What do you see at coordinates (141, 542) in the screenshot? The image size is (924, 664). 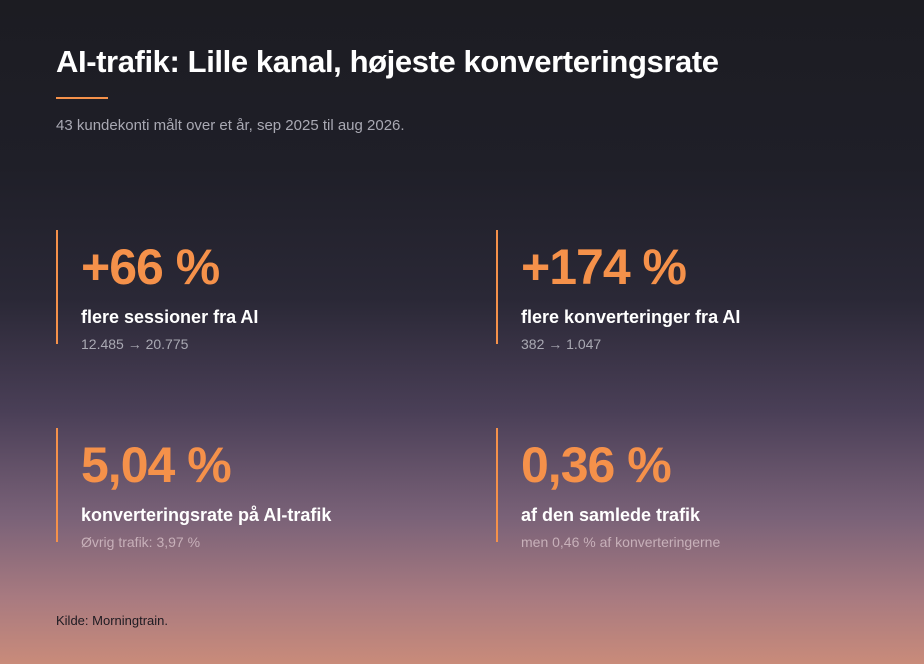 I see `stat-detail: Øvrig trafik: 3,97 %` at bounding box center [141, 542].